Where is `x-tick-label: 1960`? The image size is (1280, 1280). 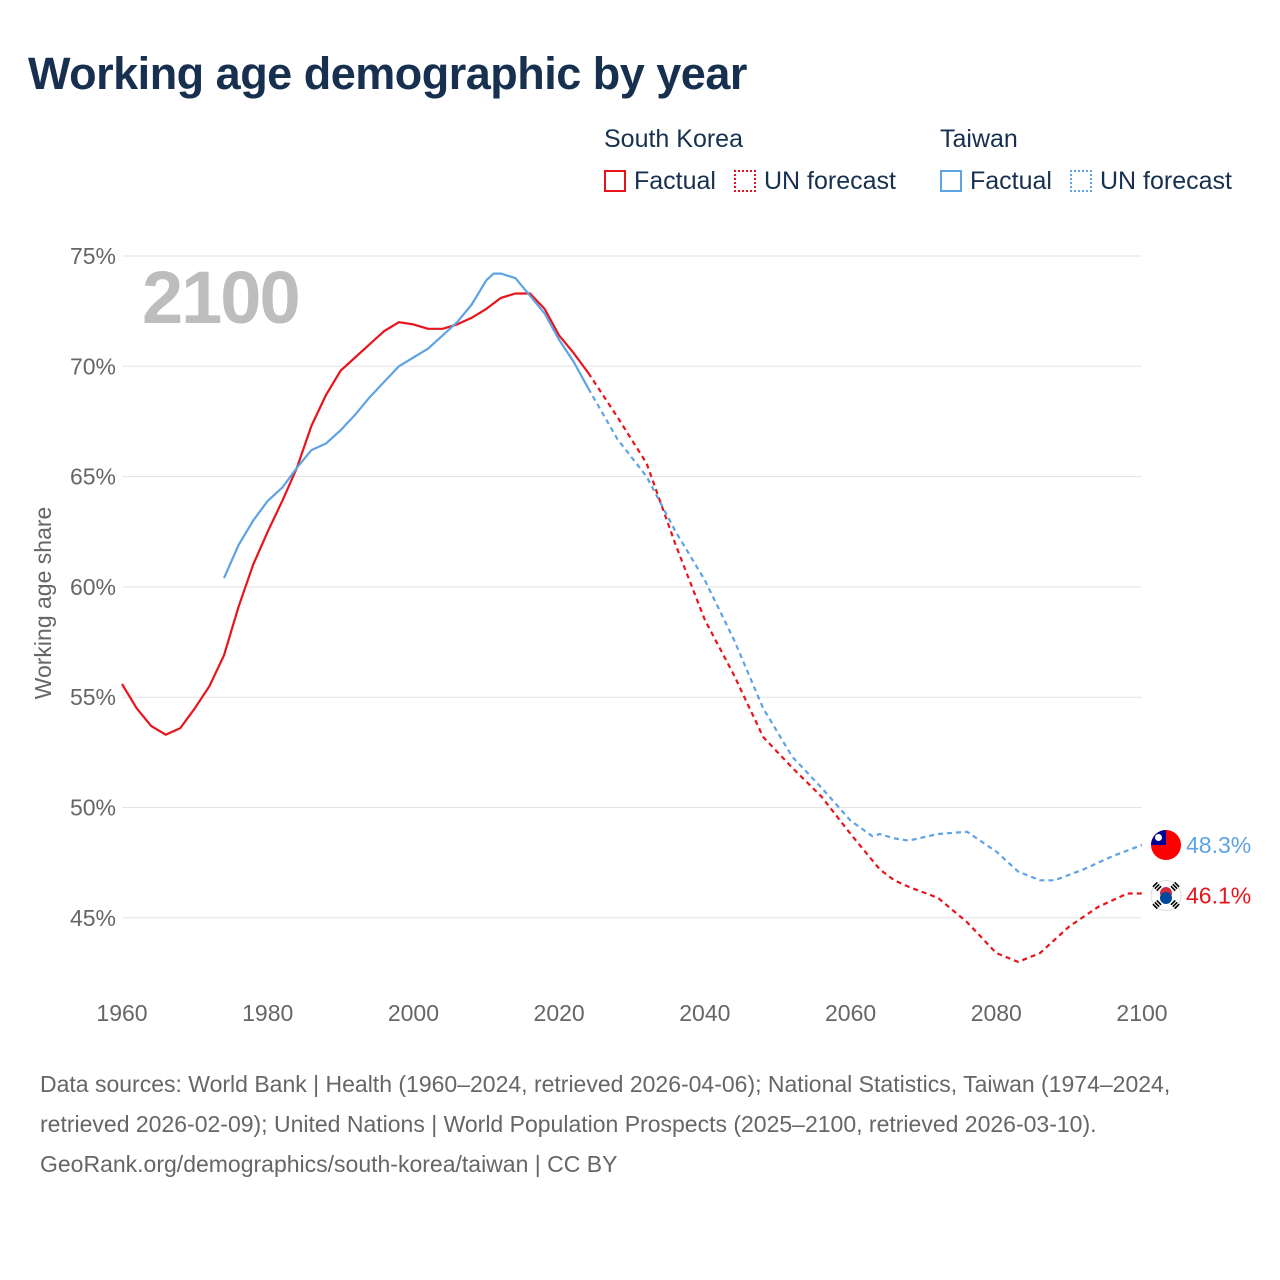 x-tick-label: 1960 is located at coordinates (121, 1013).